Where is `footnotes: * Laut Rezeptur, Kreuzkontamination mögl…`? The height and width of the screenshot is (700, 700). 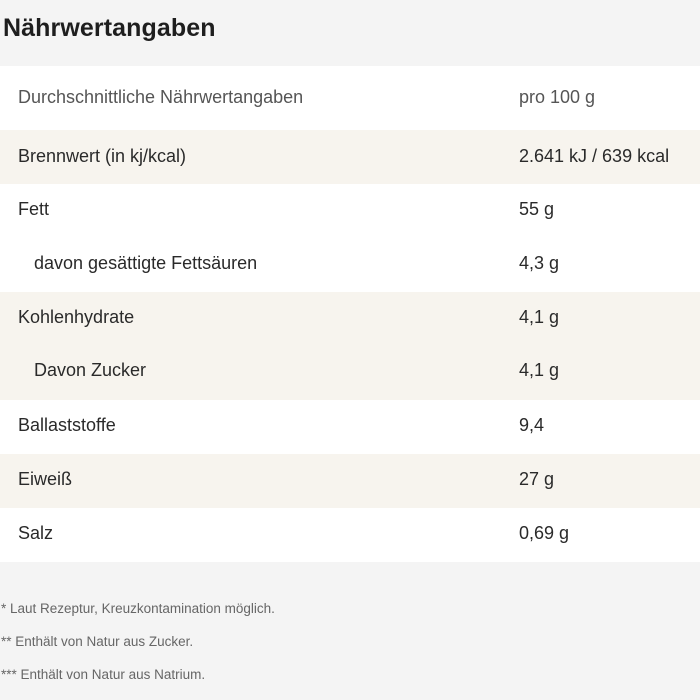 footnotes: * Laut Rezeptur, Kreuzkontamination mögl… is located at coordinates (138, 649).